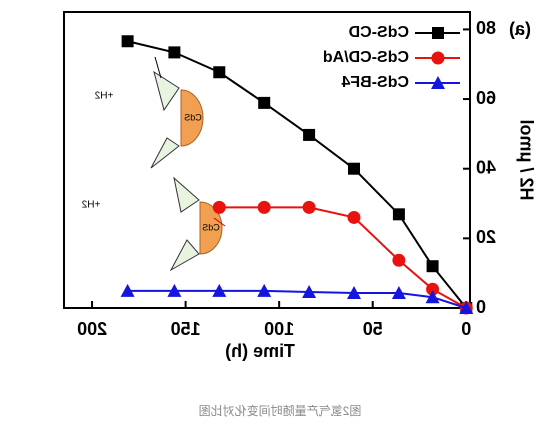 The image size is (559, 429). What do you see at coordinates (92, 329) in the screenshot?
I see `x-tick-label: 200` at bounding box center [92, 329].